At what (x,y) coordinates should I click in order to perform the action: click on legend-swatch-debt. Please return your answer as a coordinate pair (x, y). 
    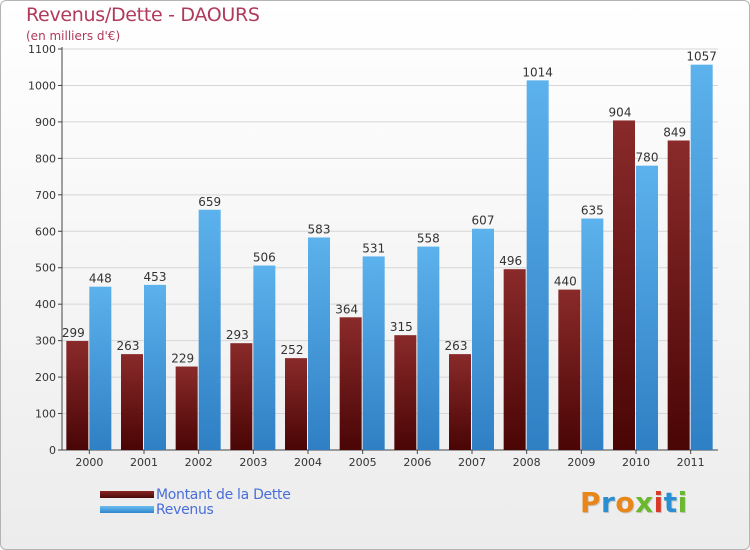
    Looking at the image, I should click on (127, 494).